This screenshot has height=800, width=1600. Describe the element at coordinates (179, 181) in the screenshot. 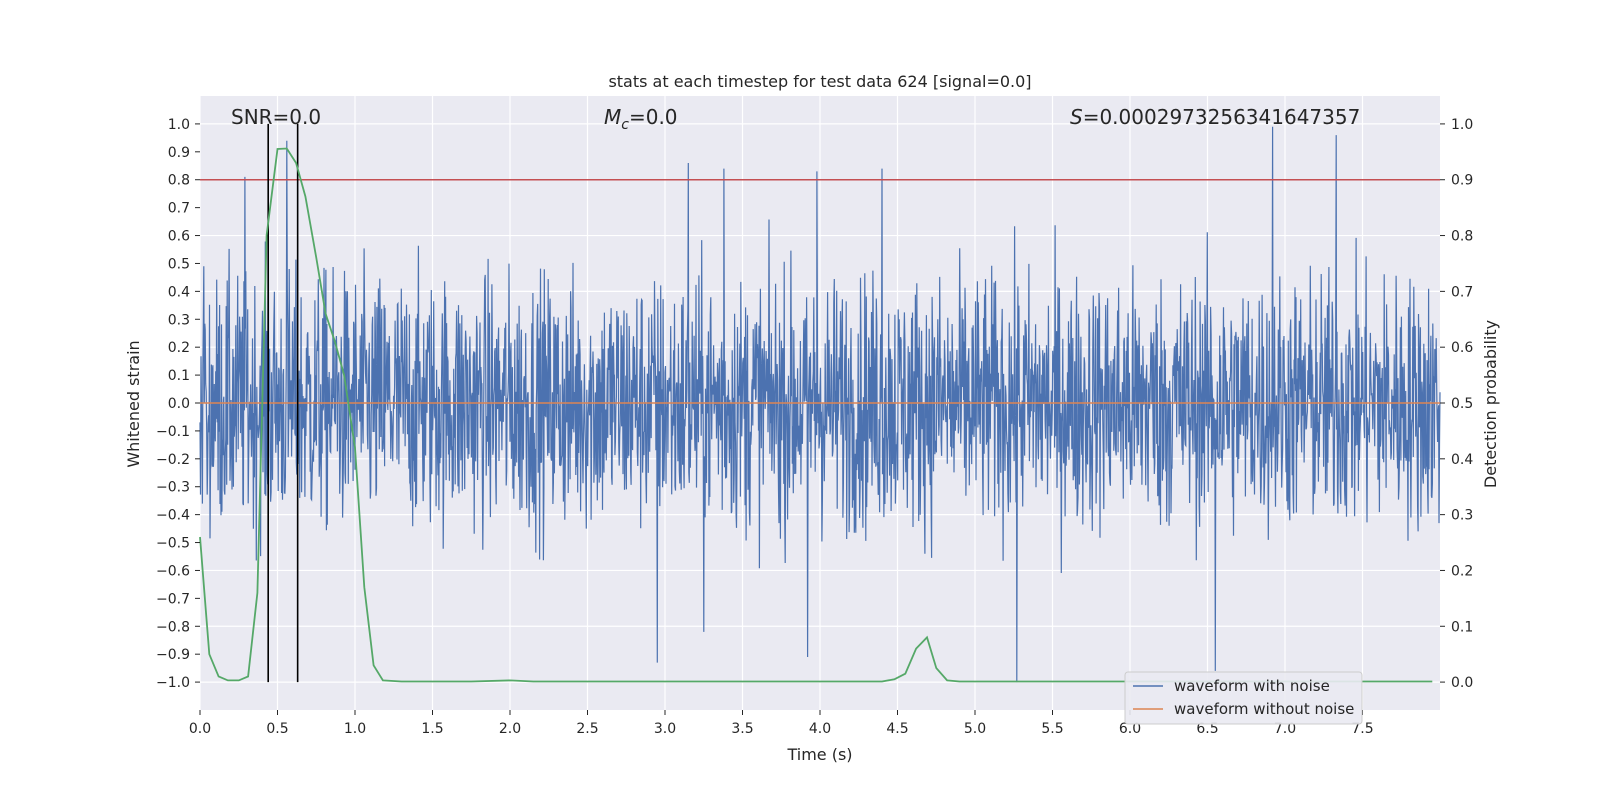

I see `y-left-tick-label: 0.8` at that location.